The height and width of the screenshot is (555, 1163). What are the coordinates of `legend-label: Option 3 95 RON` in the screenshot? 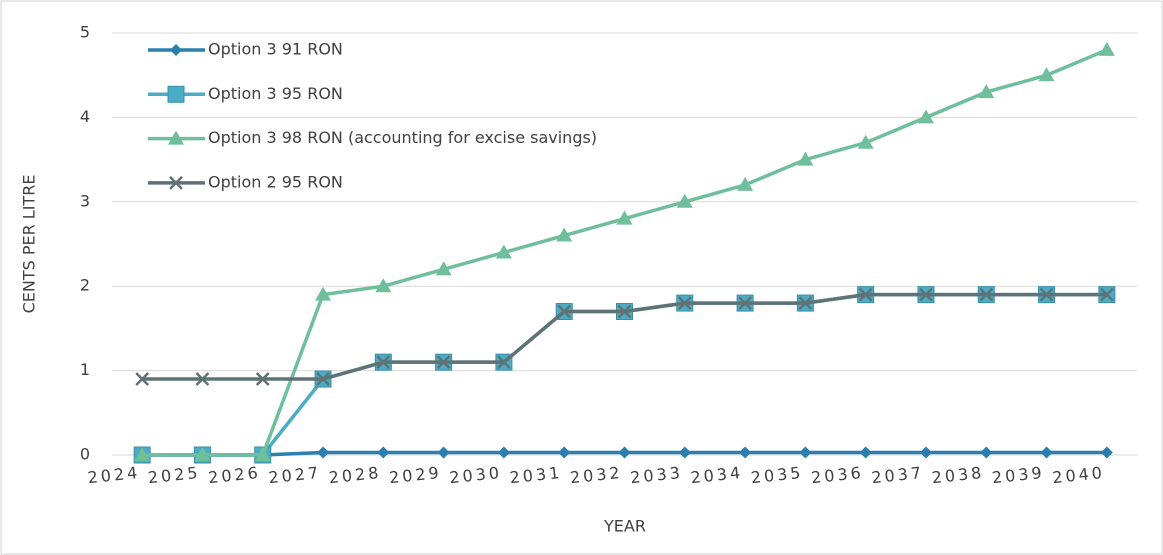 It's located at (275, 93).